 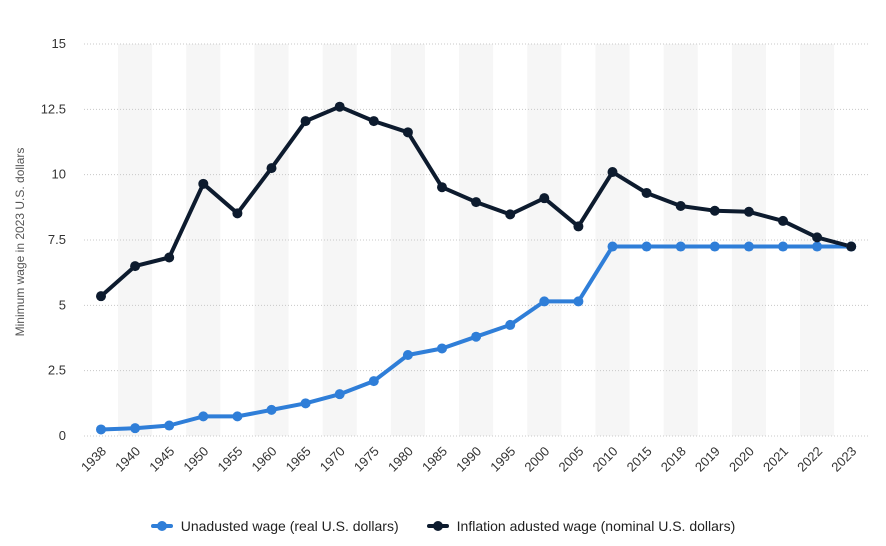 I want to click on x-tick-label: 1940, so click(x=127, y=459).